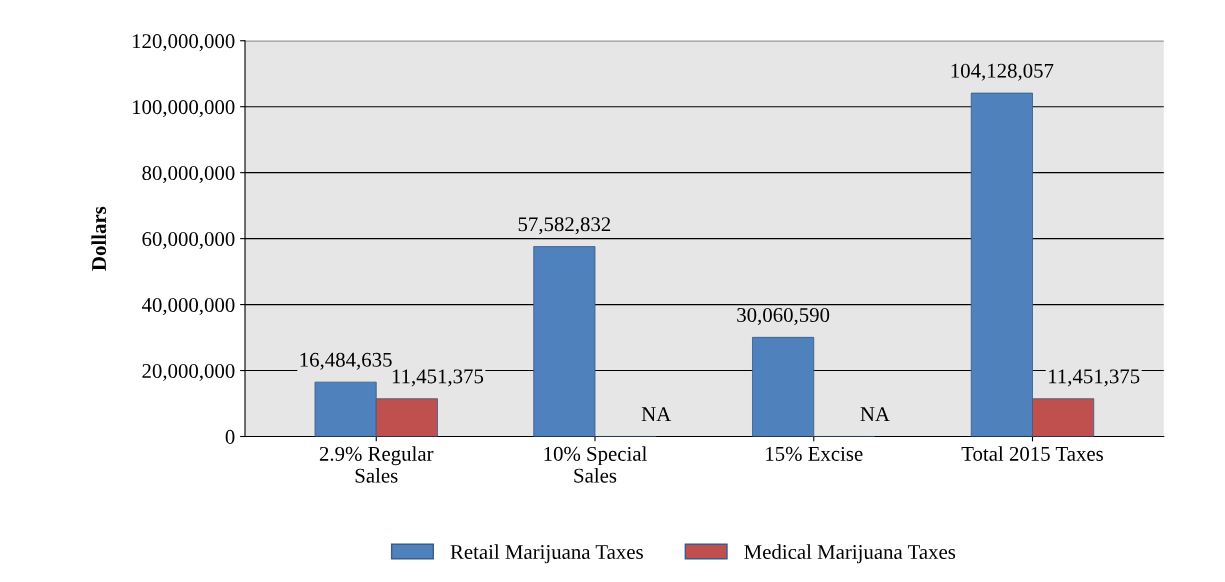 This screenshot has width=1225, height=582. Describe the element at coordinates (183, 109) in the screenshot. I see `y-tick-label: 100,000,000` at that location.